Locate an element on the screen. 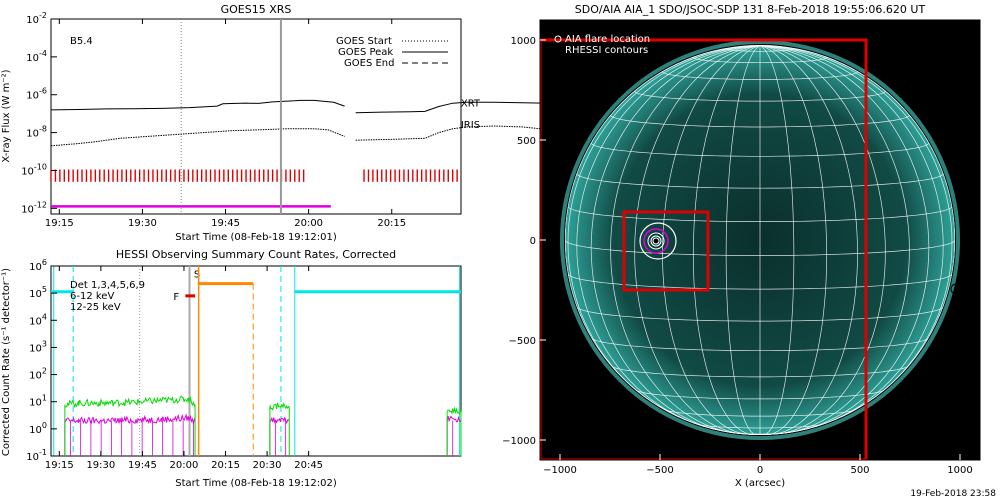 This screenshot has height=500, width=1000. aia-x-tick-label: 0 is located at coordinates (760, 470).